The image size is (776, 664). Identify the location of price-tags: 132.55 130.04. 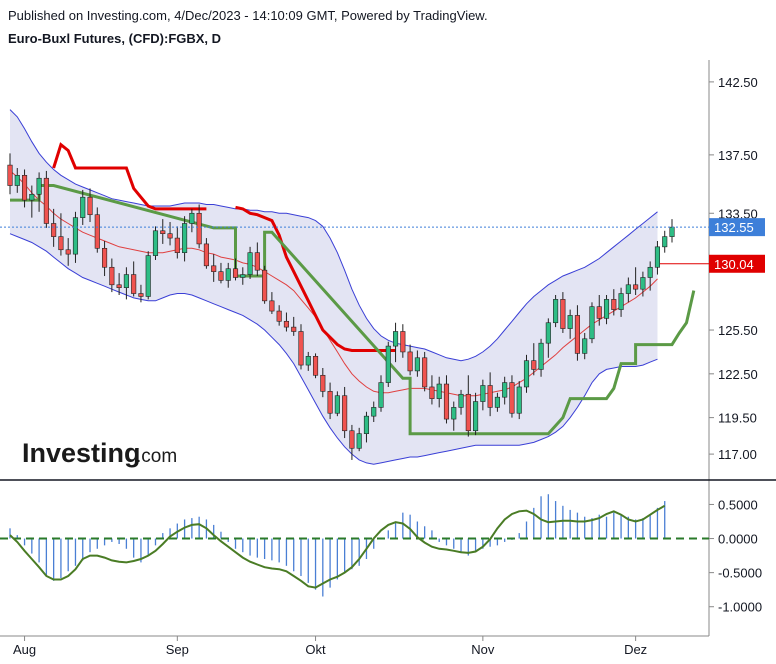
(382, 245).